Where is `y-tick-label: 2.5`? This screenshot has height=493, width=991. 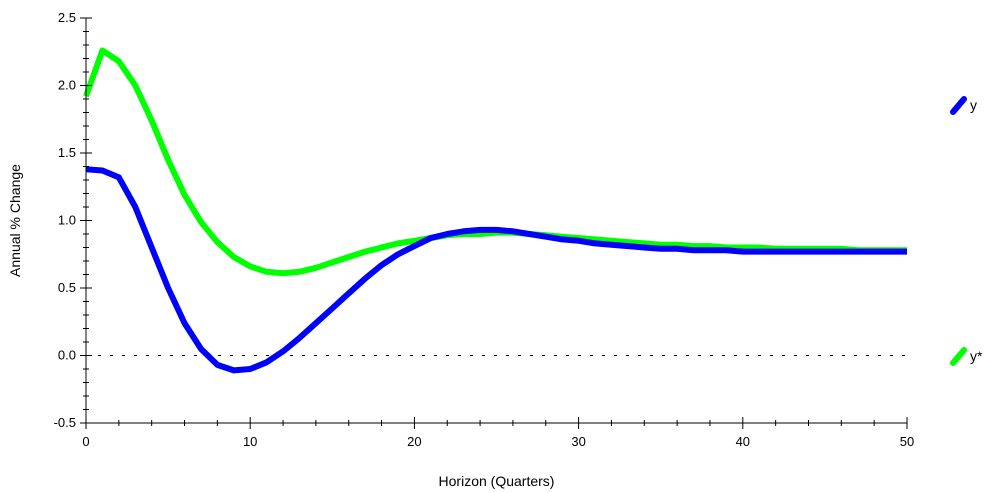 y-tick-label: 2.5 is located at coordinates (67, 17).